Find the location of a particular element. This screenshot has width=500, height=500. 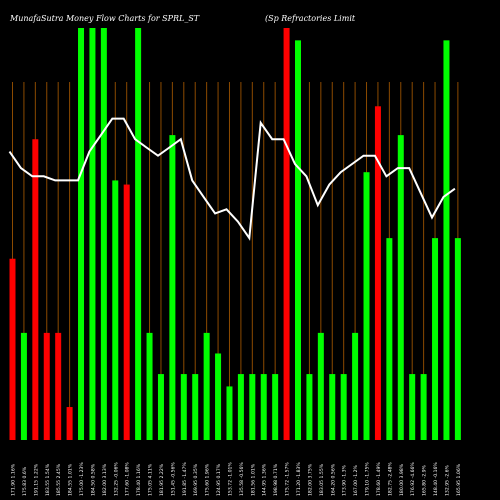

x-tick-label: 180.00 3.98% is located at coordinates (402, 479).